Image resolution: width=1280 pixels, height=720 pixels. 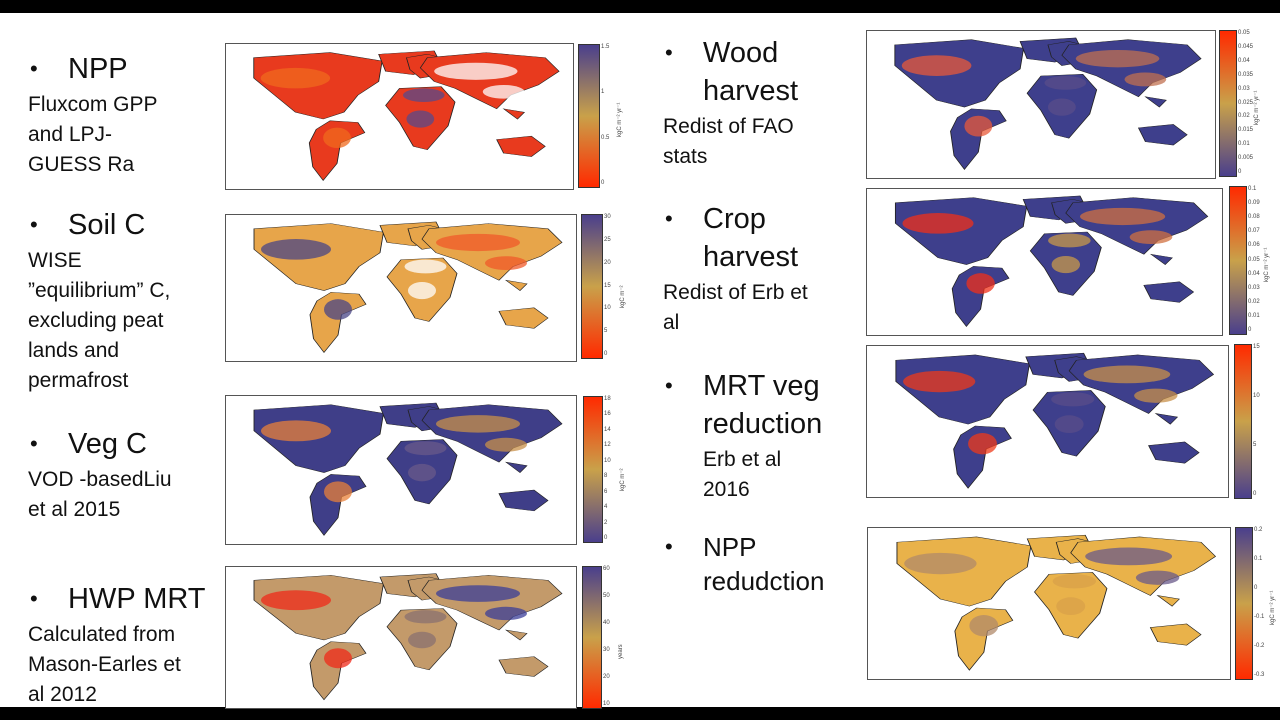 What do you see at coordinates (107, 225) in the screenshot?
I see `item-heading: Soil C` at bounding box center [107, 225].